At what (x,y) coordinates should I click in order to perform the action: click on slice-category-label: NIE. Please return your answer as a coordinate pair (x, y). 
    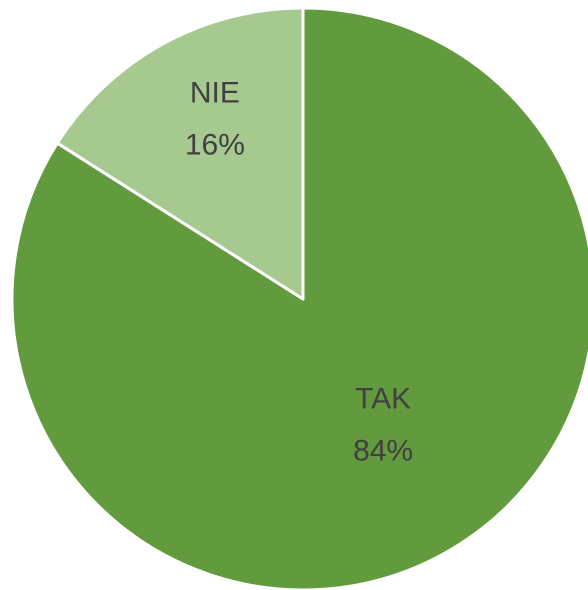
    Looking at the image, I should click on (215, 92).